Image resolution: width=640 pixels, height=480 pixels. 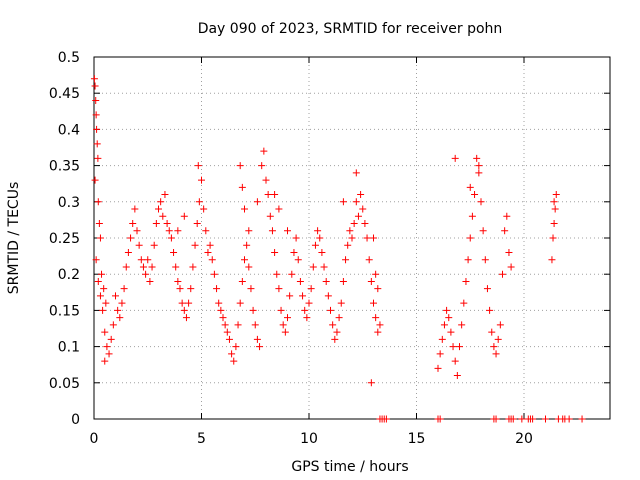 I want to click on x-tick-label: 5, so click(x=201, y=439).